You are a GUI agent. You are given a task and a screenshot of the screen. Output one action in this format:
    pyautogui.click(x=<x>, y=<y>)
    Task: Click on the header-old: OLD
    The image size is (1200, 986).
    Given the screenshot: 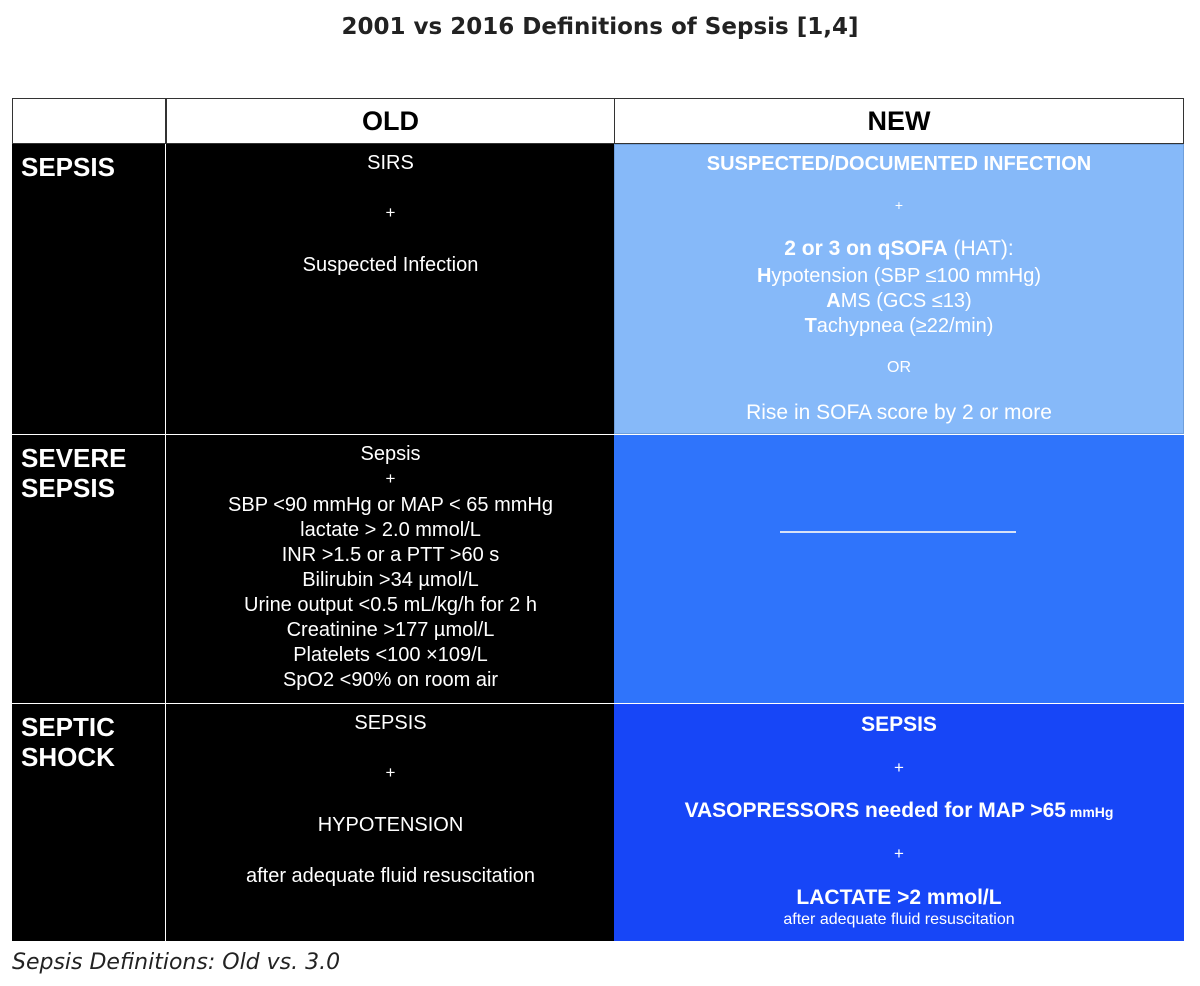 What is the action you would take?
    pyautogui.click(x=390, y=121)
    